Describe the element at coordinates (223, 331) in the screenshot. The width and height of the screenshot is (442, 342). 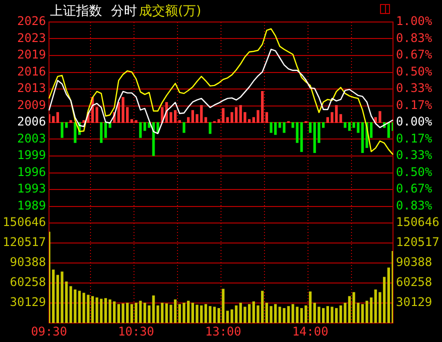
I see `x-tick-label: 13:00` at that location.